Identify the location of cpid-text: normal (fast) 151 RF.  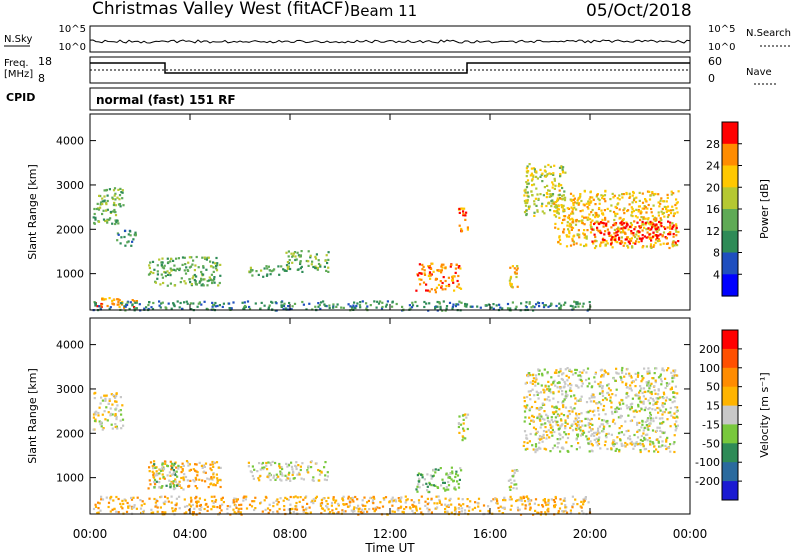
(166, 100).